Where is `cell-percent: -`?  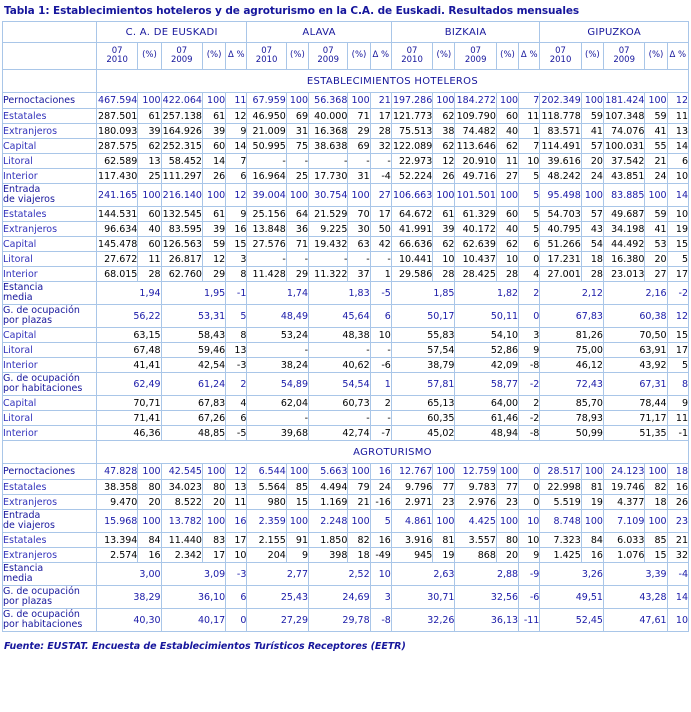
cell-percent: - is located at coordinates (359, 161).